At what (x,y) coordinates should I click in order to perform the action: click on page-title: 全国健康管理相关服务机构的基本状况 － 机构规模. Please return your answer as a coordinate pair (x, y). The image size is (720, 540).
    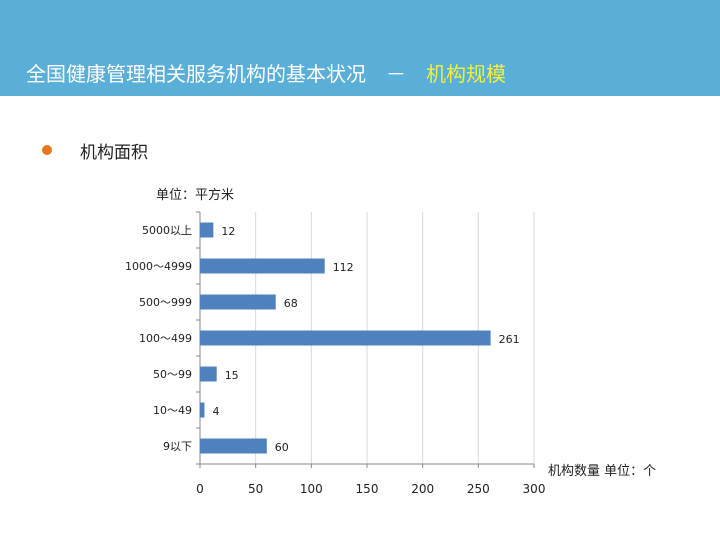
    Looking at the image, I should click on (266, 72).